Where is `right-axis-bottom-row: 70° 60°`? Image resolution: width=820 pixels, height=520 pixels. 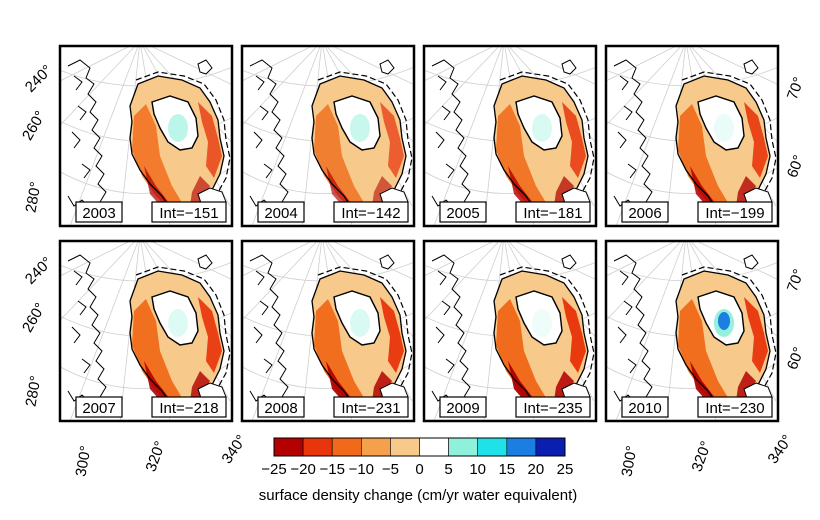 right-axis-bottom-row: 70° 60° is located at coordinates (796, 319).